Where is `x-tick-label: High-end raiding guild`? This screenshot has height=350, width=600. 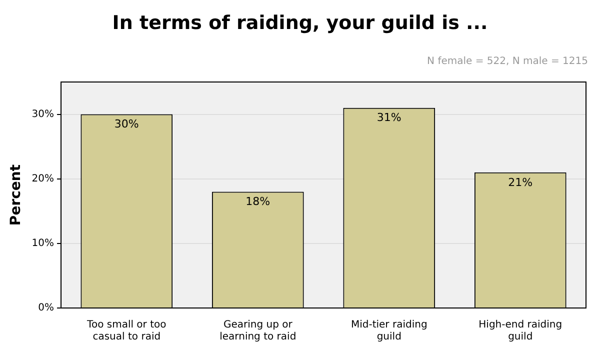 x-tick-label: High-end raiding guild is located at coordinates (520, 331).